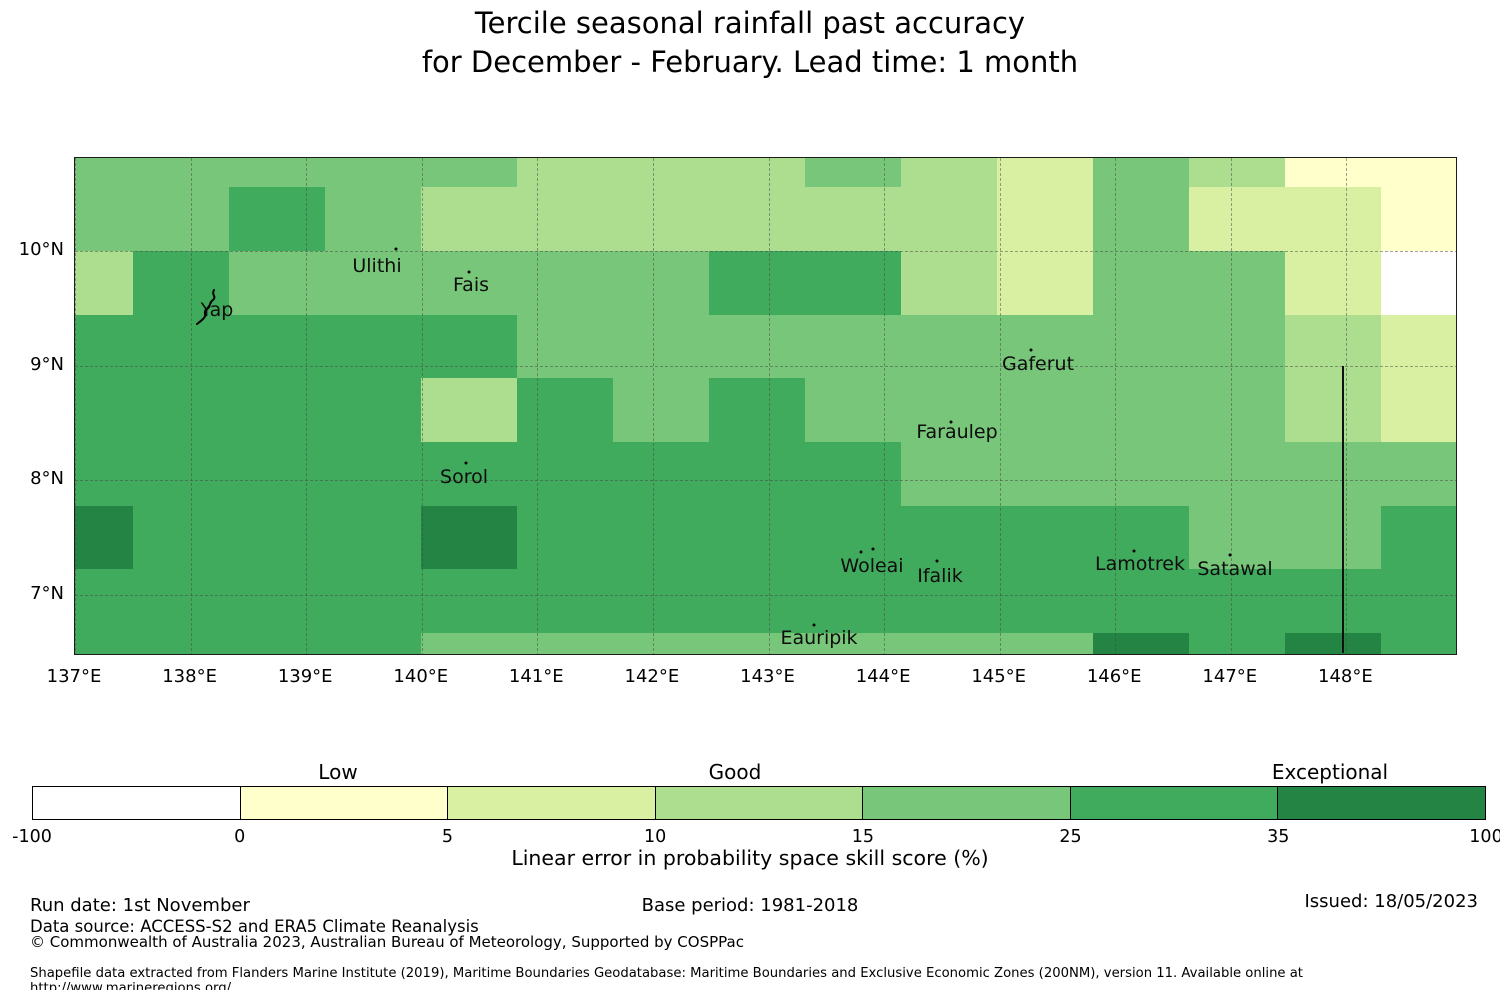 The width and height of the screenshot is (1500, 990). I want to click on x-tick-label: 138°E, so click(189, 676).